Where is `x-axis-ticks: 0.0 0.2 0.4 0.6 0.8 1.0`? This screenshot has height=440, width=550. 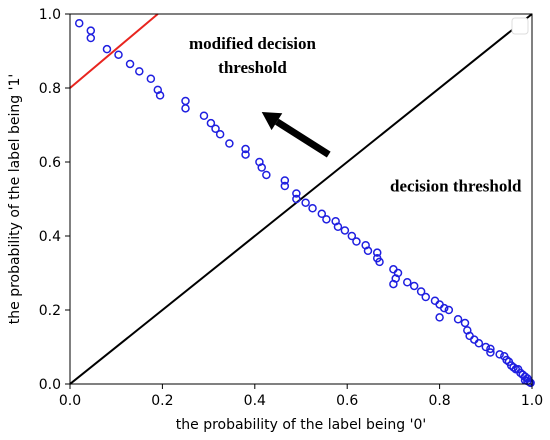
x-axis-ticks: 0.0 0.2 0.4 0.6 0.8 1.0 is located at coordinates (301, 396).